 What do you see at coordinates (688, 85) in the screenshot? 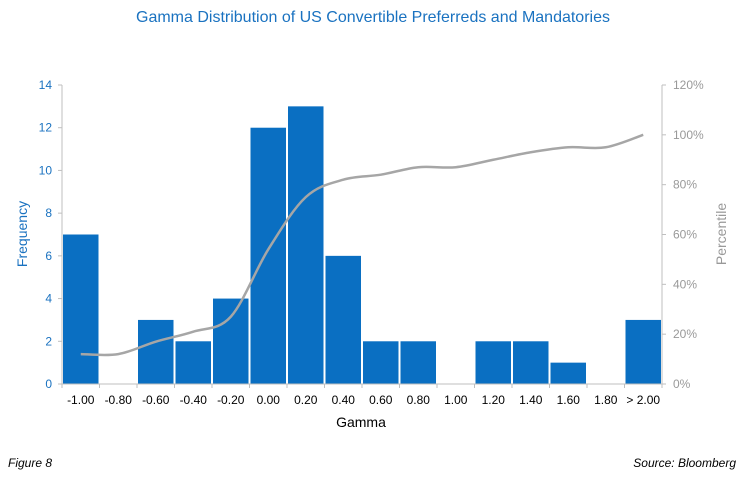
I see `y2-tick-label-6: 120%` at bounding box center [688, 85].